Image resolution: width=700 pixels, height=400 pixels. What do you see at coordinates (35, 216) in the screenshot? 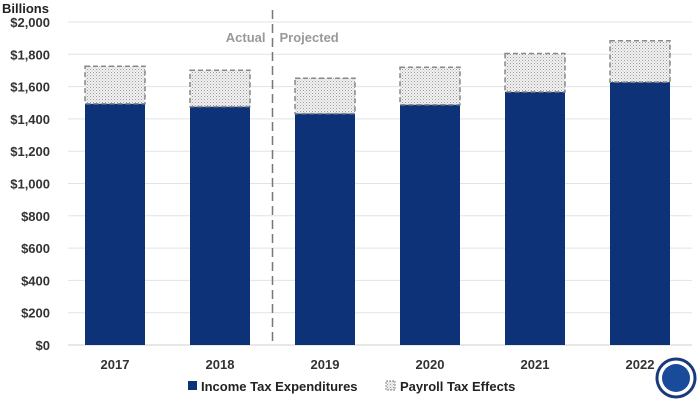
I see `y-tick-label: $800` at bounding box center [35, 216].